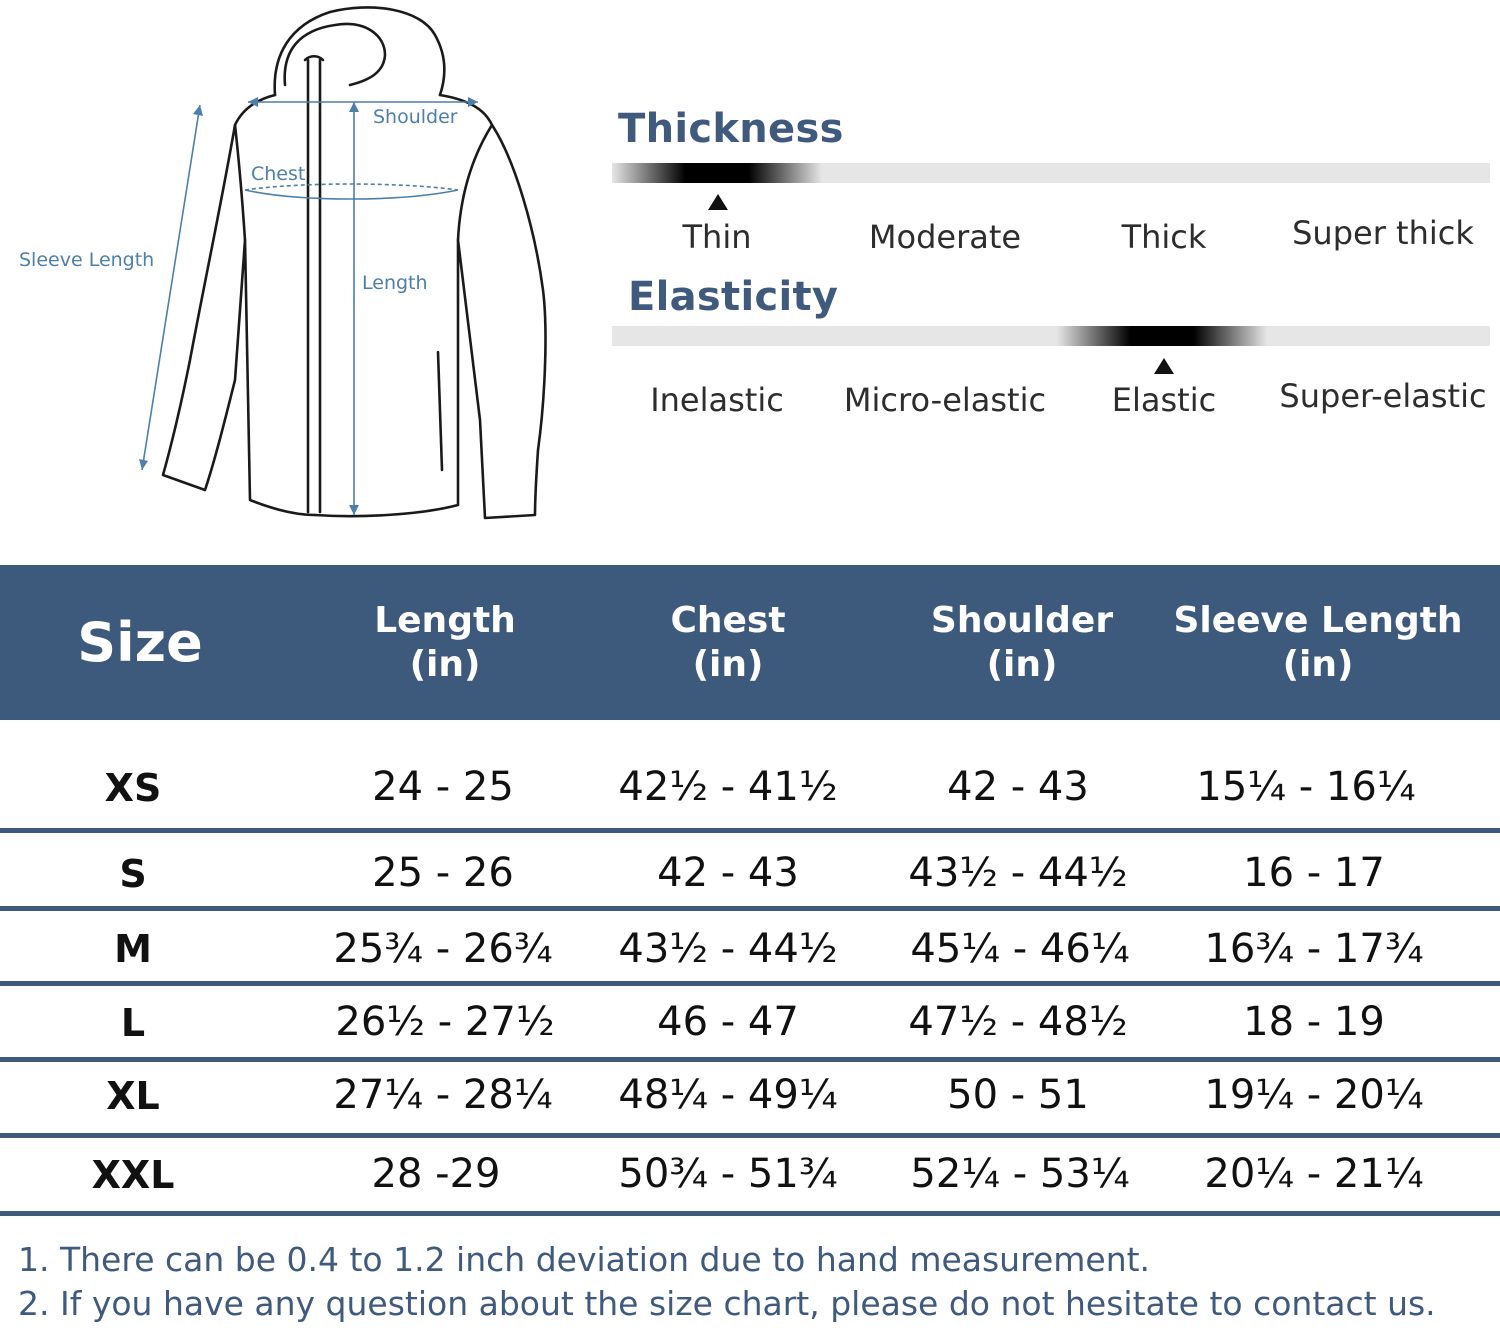  Describe the element at coordinates (728, 873) in the screenshot. I see `row-s-chest: 42 - 43` at that location.